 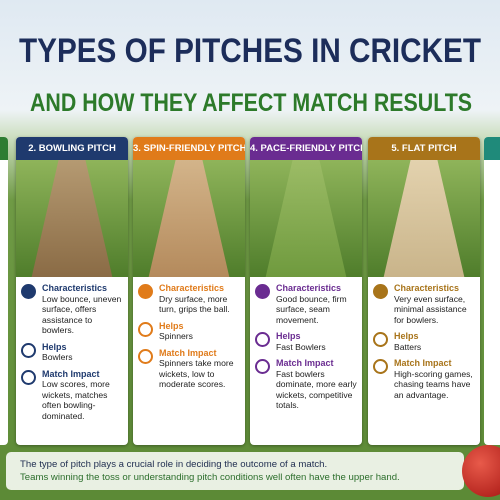 I want to click on card-section: Helps Fast Bowlers, so click(x=306, y=341).